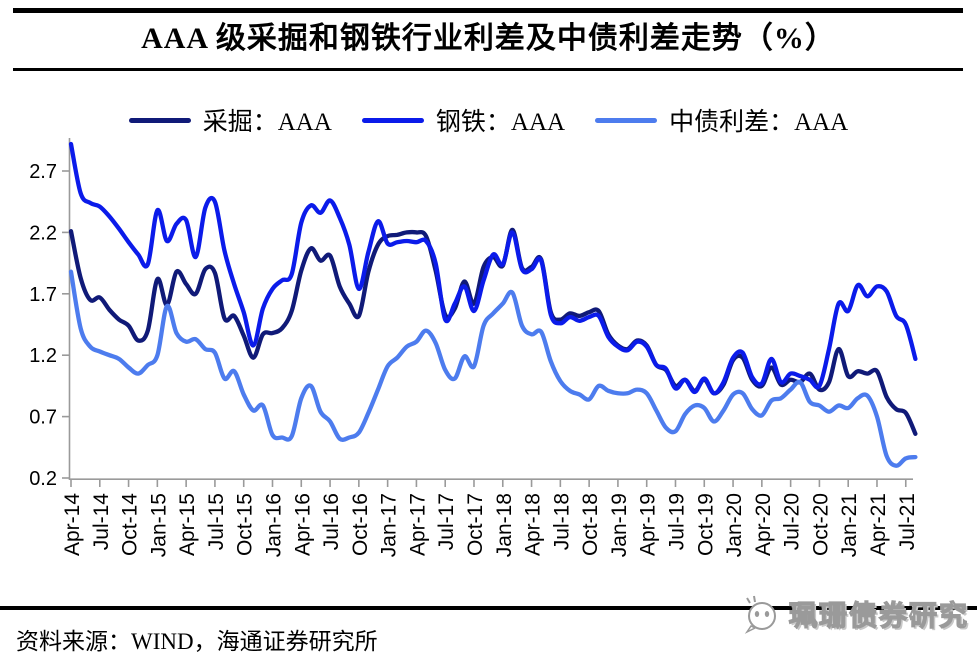  Describe the element at coordinates (43, 356) in the screenshot. I see `y-tick-label: 1.2` at that location.